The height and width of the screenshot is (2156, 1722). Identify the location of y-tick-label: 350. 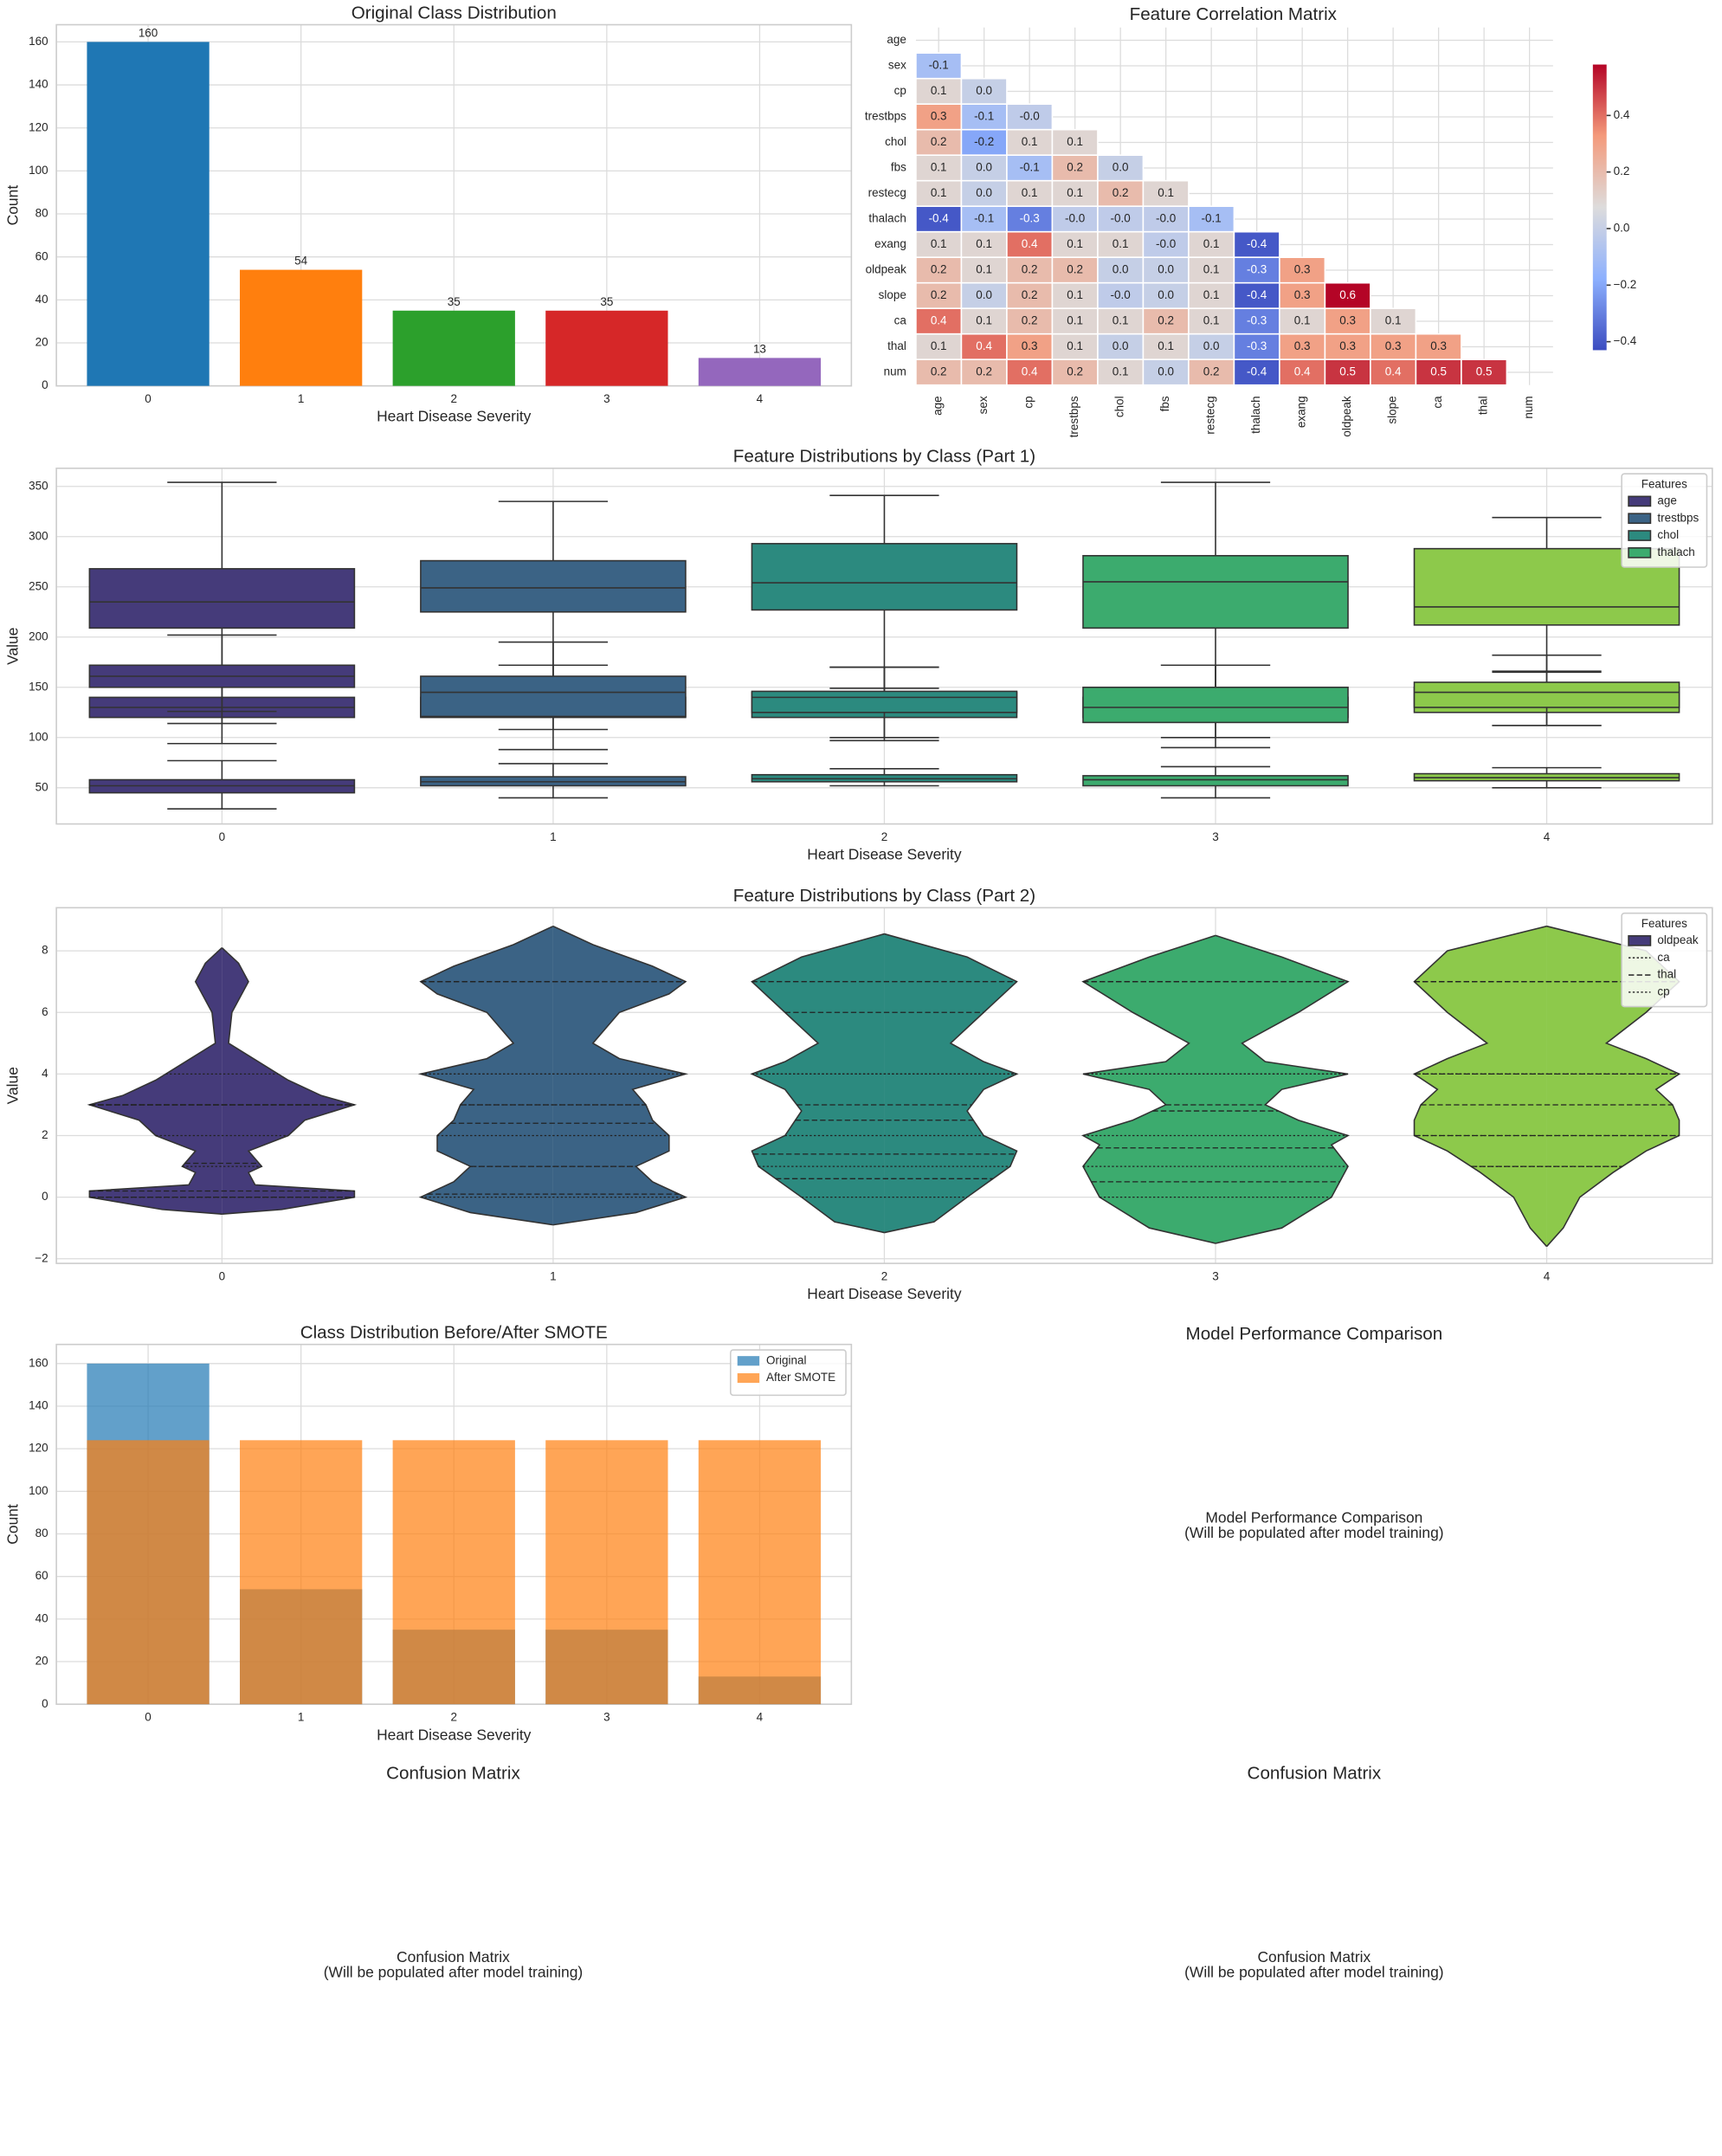
(38, 485).